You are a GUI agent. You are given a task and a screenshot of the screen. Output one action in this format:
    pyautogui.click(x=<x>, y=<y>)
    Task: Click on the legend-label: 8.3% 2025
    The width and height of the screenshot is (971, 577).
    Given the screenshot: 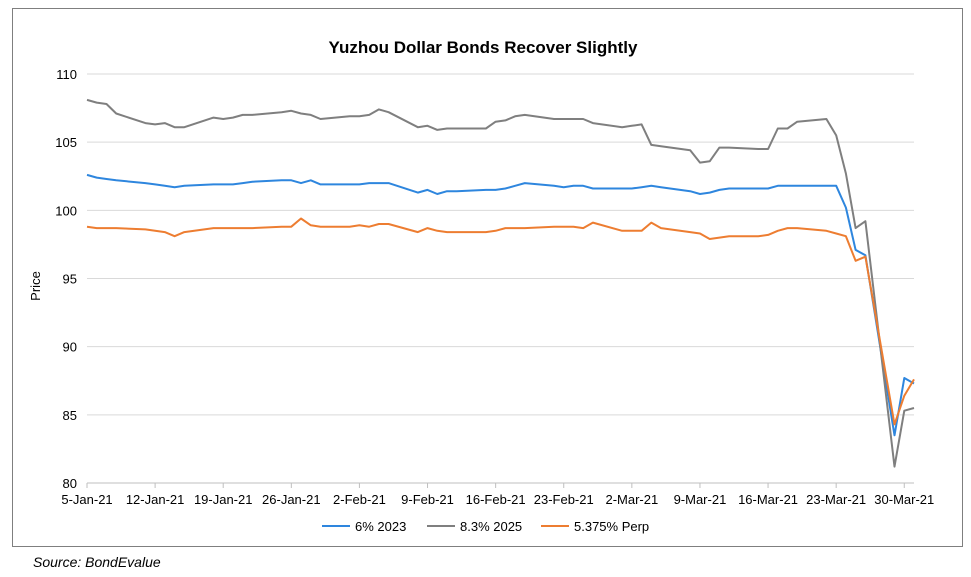 What is the action you would take?
    pyautogui.click(x=491, y=526)
    